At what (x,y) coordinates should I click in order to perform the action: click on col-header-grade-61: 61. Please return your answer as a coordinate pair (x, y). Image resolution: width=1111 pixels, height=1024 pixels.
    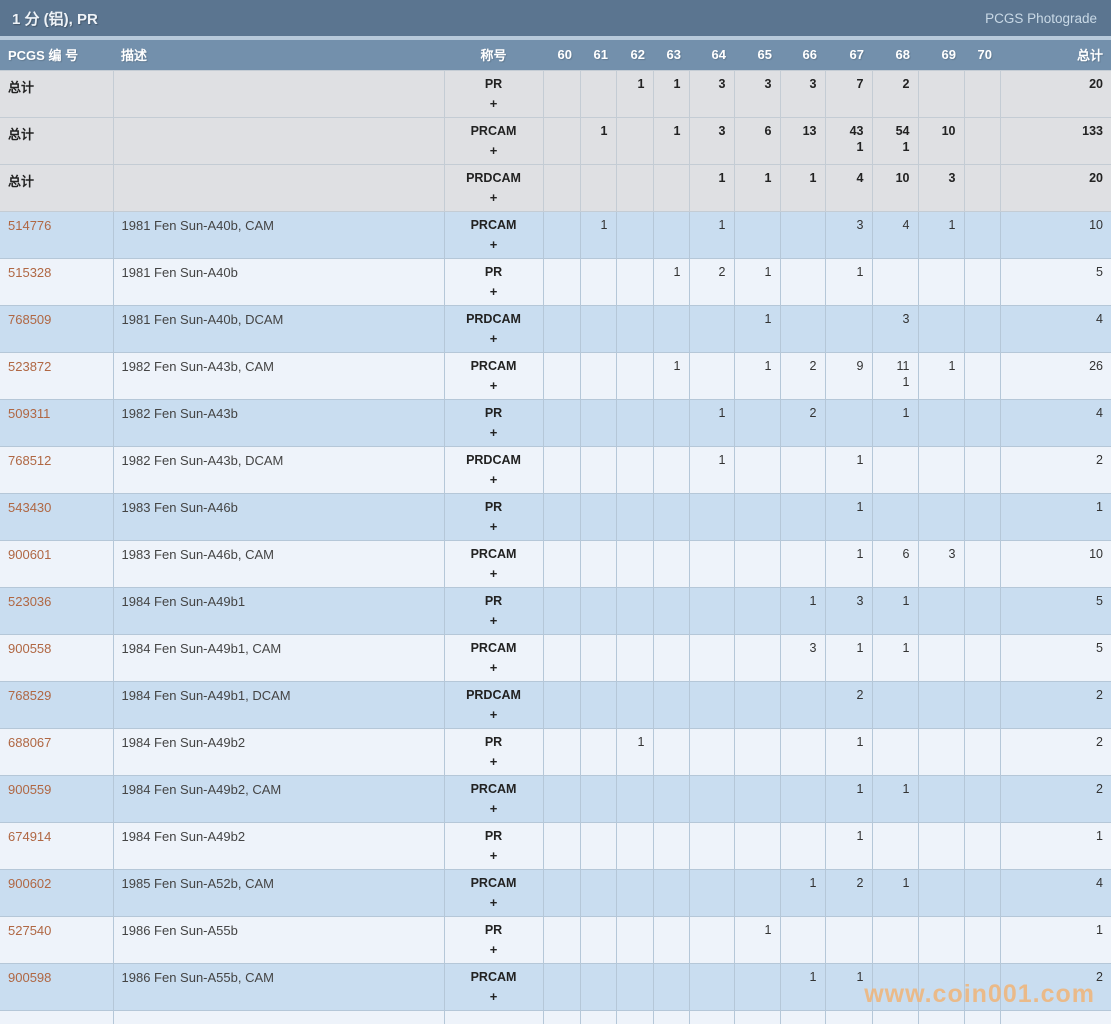
    Looking at the image, I should click on (598, 55).